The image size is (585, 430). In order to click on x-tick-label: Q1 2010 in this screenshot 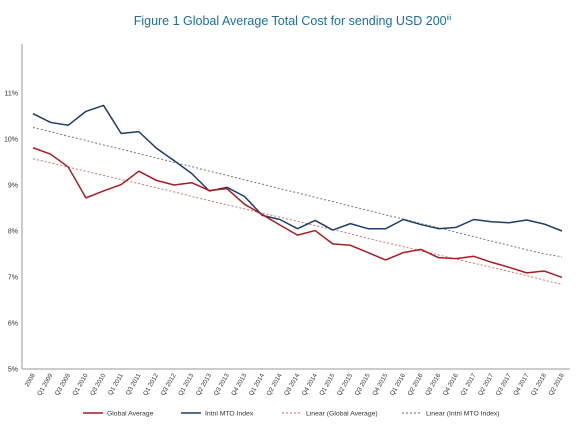, I will do `click(80, 384)`.